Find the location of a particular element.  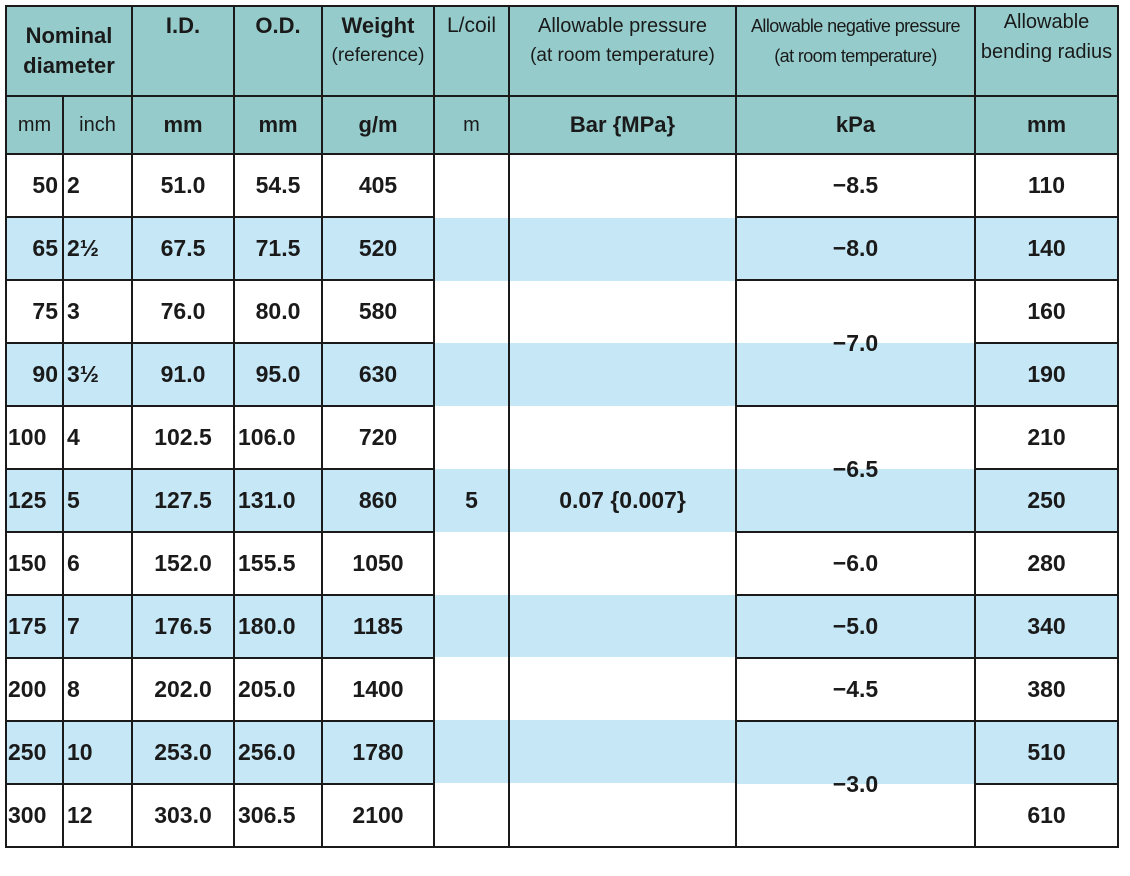

table-row: 150 6 152.0 155.5 1050 −6.0 280 is located at coordinates (562, 563).